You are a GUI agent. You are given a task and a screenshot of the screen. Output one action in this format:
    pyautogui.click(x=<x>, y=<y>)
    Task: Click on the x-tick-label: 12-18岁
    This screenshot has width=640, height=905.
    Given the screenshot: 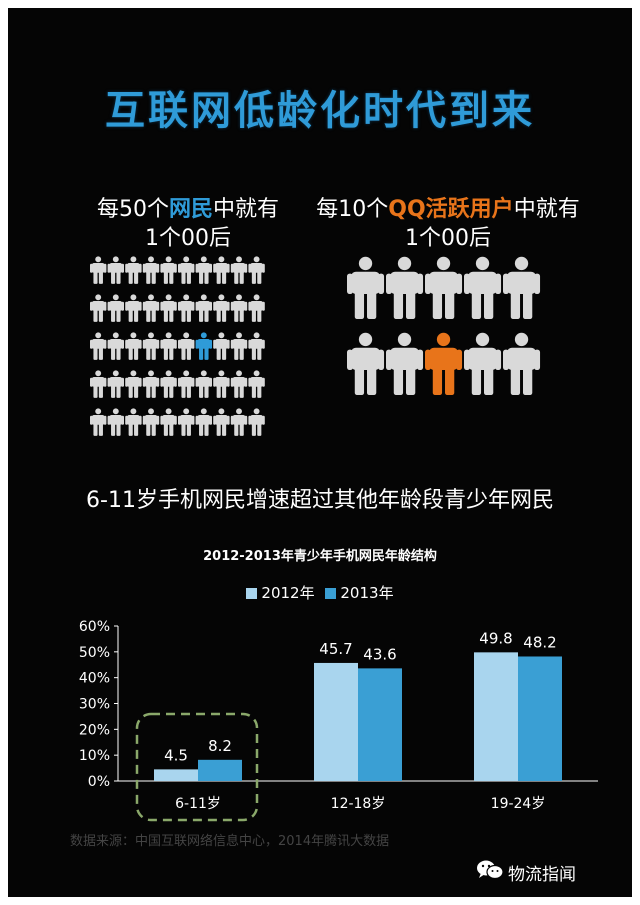 What is the action you would take?
    pyautogui.click(x=358, y=804)
    